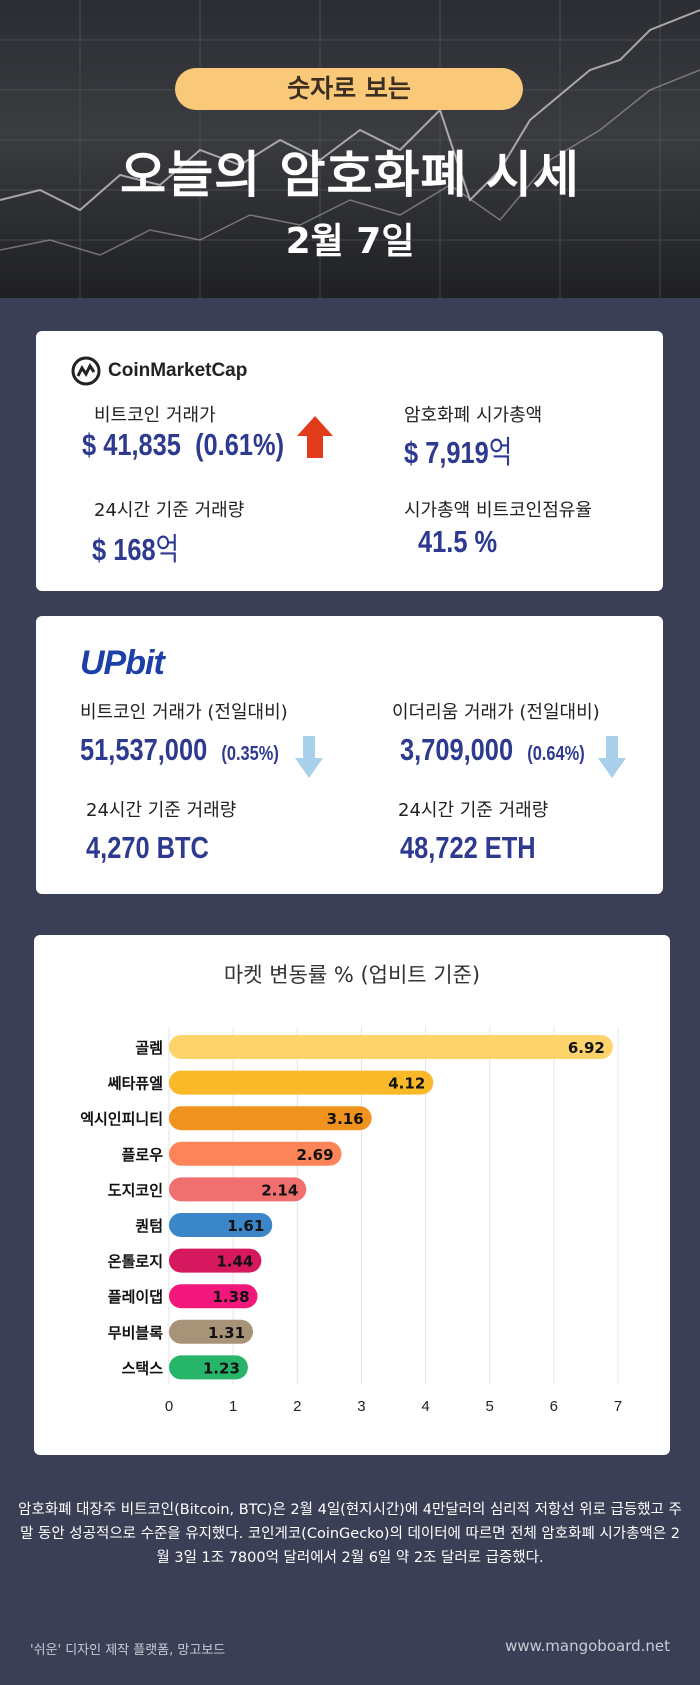 Image resolution: width=700 pixels, height=1685 pixels. I want to click on upbit-eth-value: 3,709,000 (0.64%), so click(492, 749).